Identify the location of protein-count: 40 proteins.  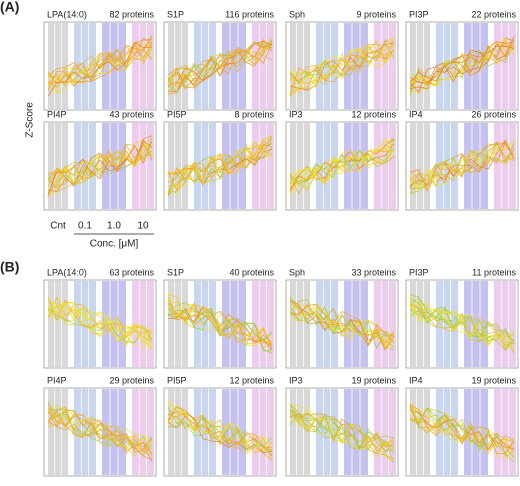
(251, 272).